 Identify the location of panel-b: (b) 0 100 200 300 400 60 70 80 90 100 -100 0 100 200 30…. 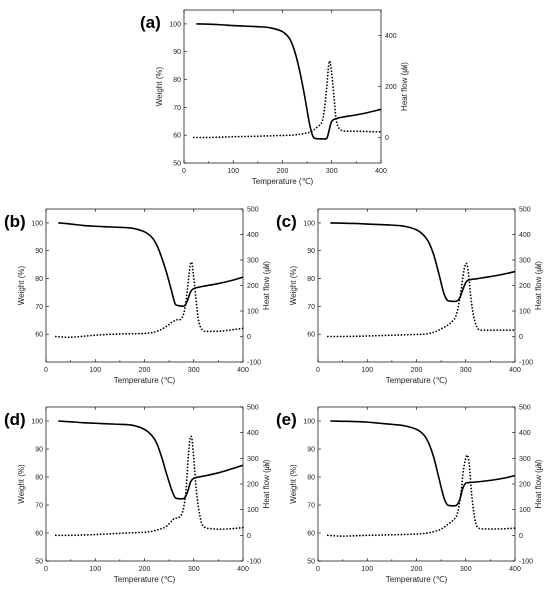
(138, 296).